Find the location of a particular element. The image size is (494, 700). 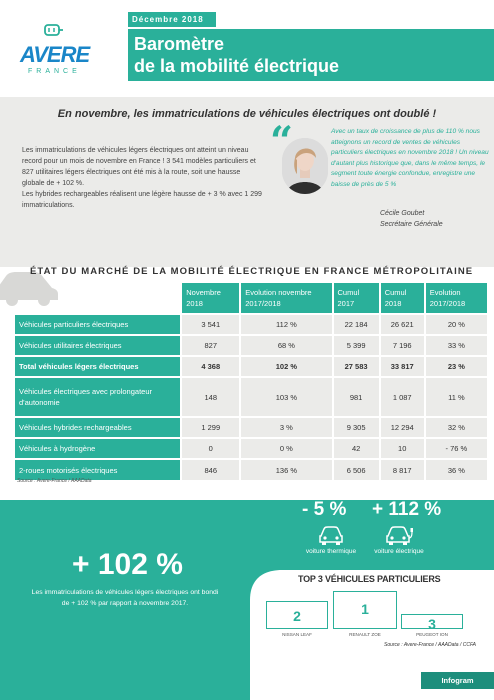

thermal-label: voiture thermique is located at coordinates (331, 551).